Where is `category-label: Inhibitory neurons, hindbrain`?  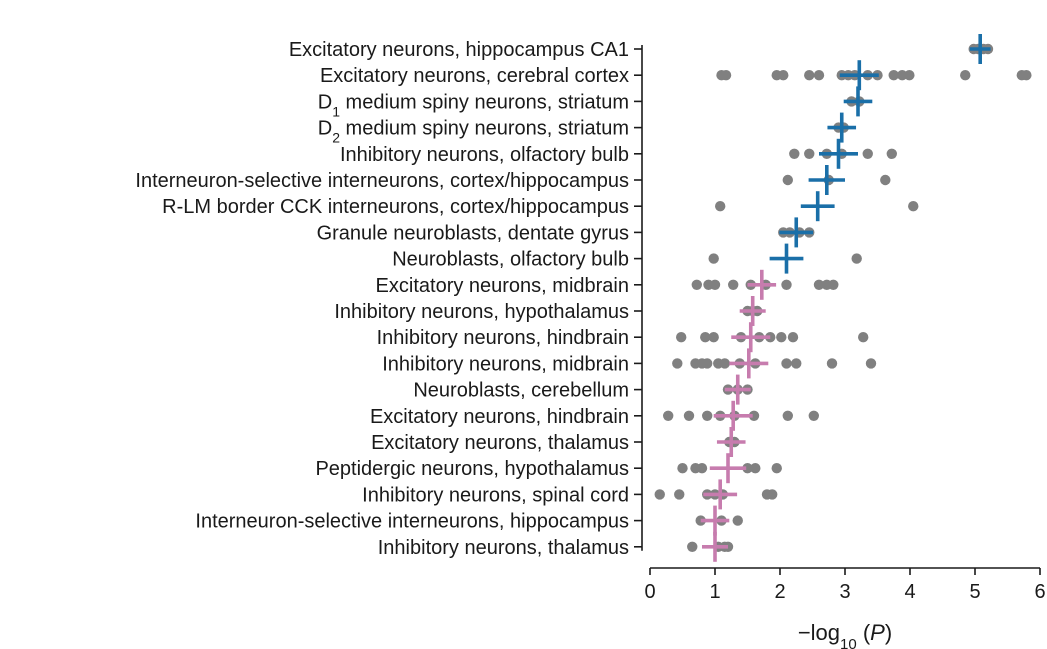
category-label: Inhibitory neurons, hindbrain is located at coordinates (503, 338).